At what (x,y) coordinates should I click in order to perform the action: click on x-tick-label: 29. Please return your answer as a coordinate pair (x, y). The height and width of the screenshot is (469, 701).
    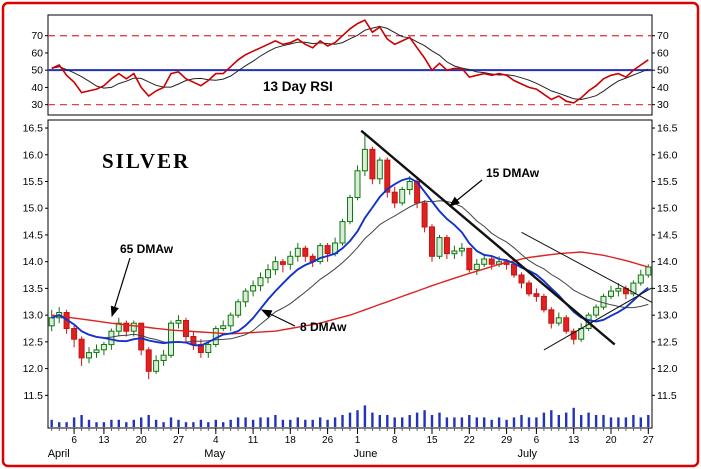
    Looking at the image, I should click on (507, 440).